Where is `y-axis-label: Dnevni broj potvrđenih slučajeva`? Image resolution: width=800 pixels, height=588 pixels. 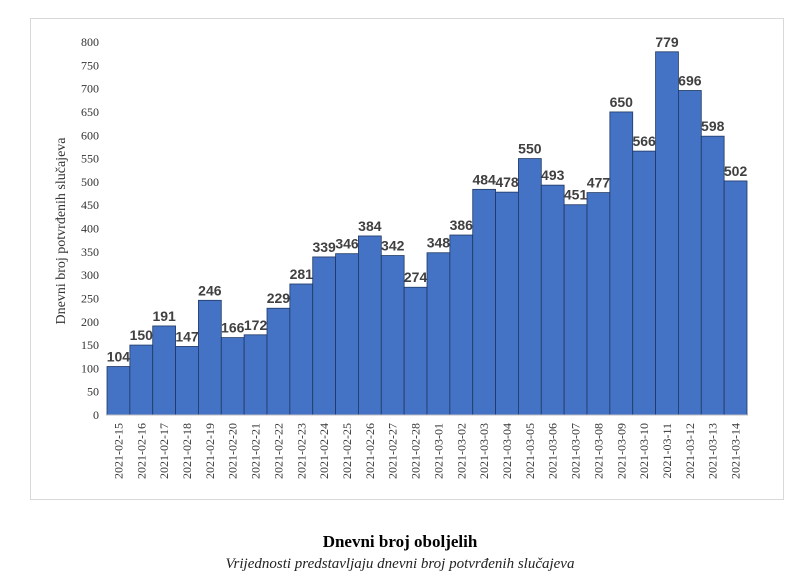 y-axis-label: Dnevni broj potvrđenih slučajeva is located at coordinates (61, 231).